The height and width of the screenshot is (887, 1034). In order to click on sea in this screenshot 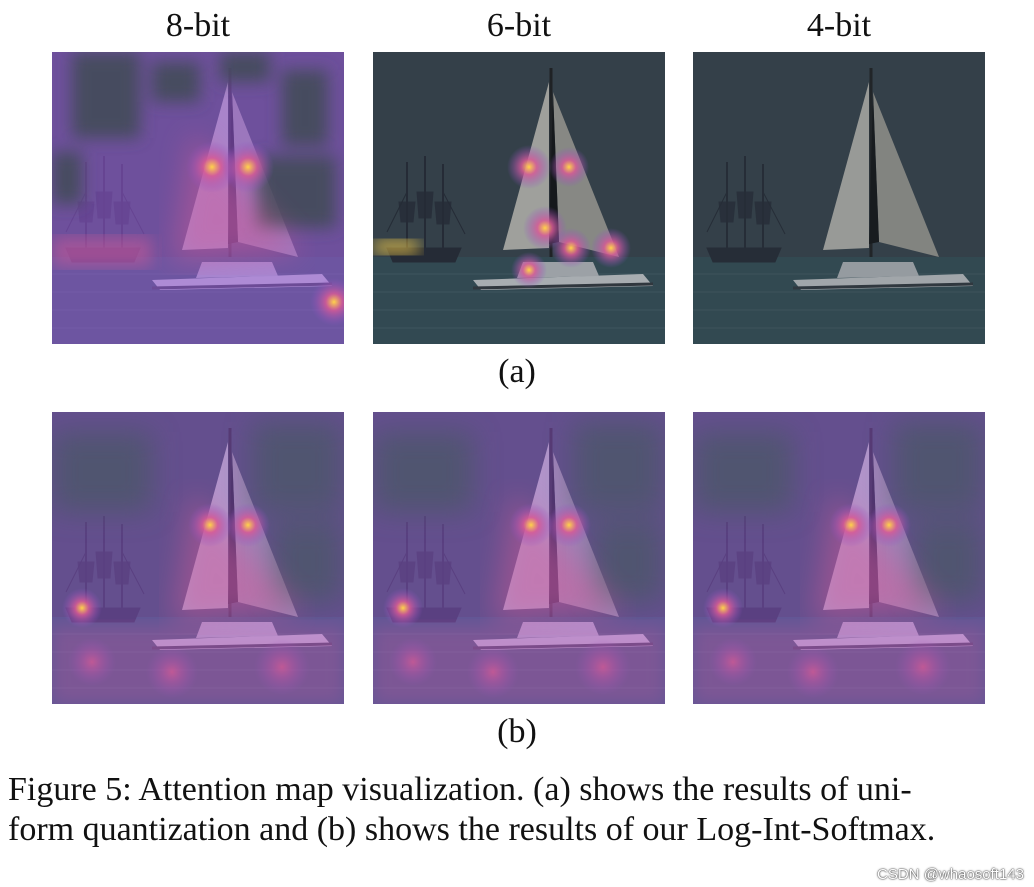, I will do `click(839, 300)`.